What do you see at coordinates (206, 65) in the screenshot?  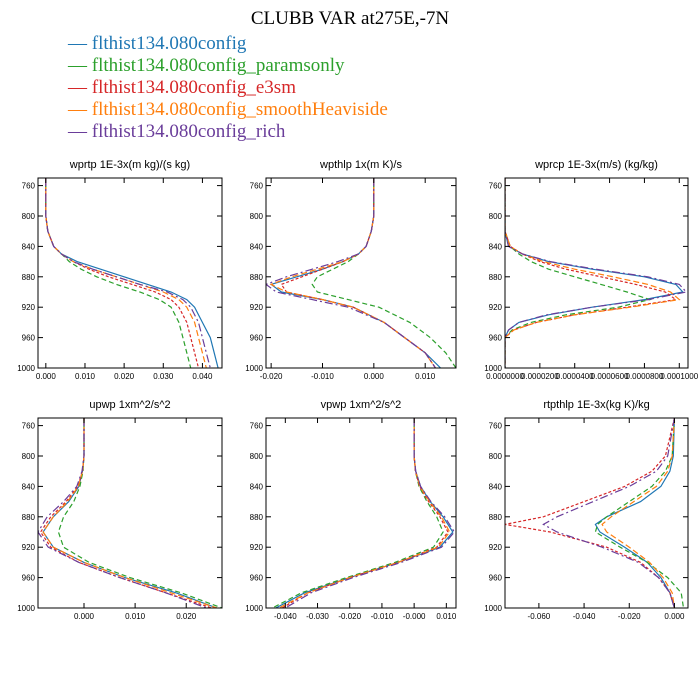 I see `legend-entry-paramsonly: — flthist134.080config_paramsonly` at bounding box center [206, 65].